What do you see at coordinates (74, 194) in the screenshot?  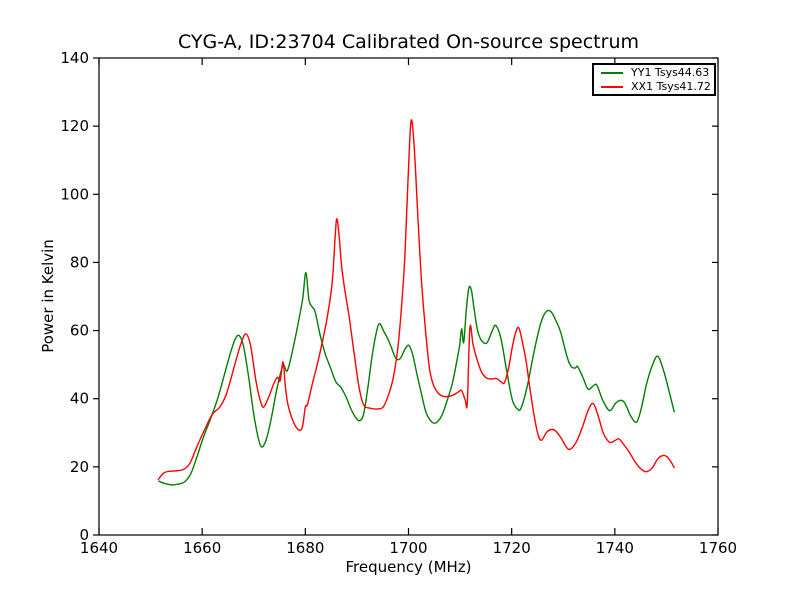 I see `y-tick-label: 100` at bounding box center [74, 194].